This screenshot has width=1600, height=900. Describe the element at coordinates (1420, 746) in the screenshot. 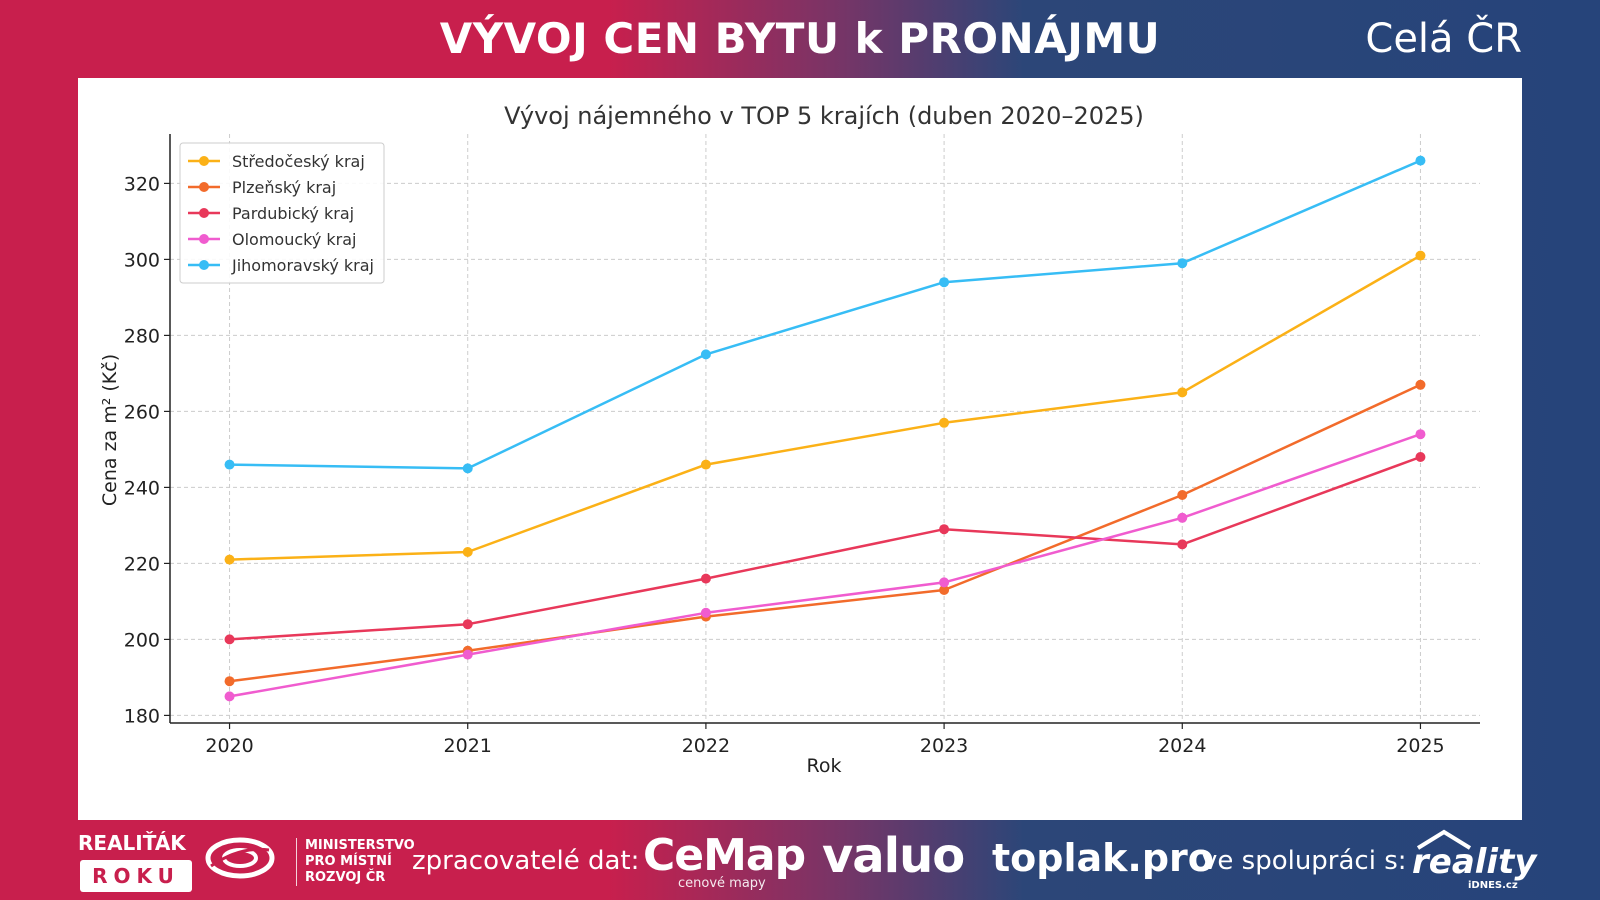

I see `x-tick-label: 2025` at that location.